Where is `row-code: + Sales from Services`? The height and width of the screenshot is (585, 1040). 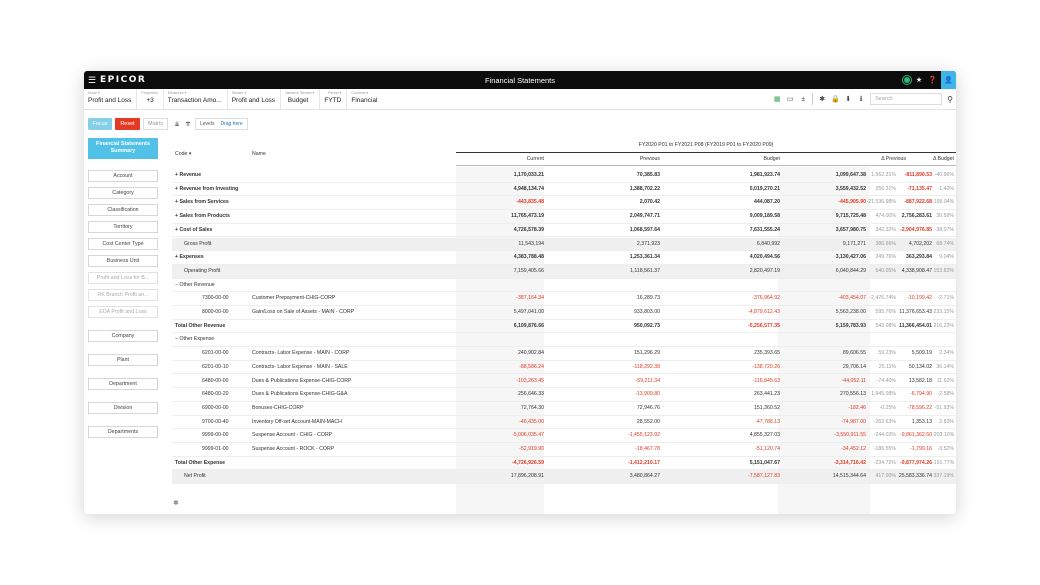 row-code: + Sales from Services is located at coordinates (202, 202).